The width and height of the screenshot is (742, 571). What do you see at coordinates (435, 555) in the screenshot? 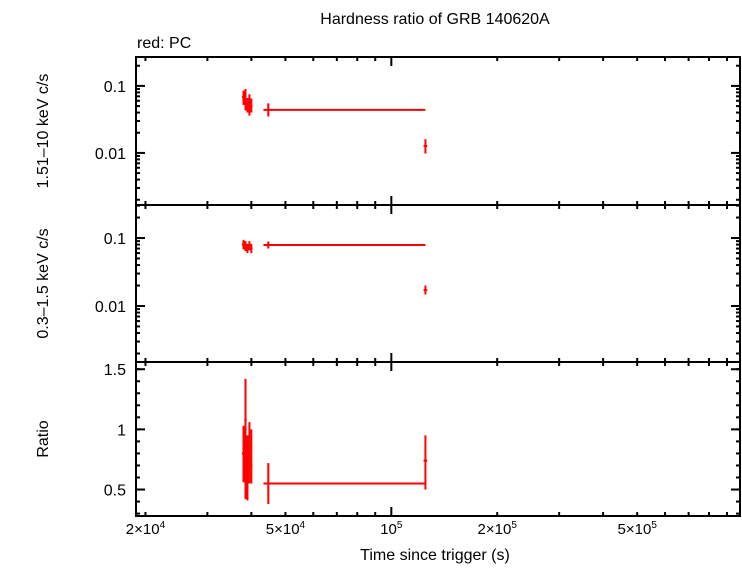
I see `x-axis-label: Time since trigger (s)` at bounding box center [435, 555].